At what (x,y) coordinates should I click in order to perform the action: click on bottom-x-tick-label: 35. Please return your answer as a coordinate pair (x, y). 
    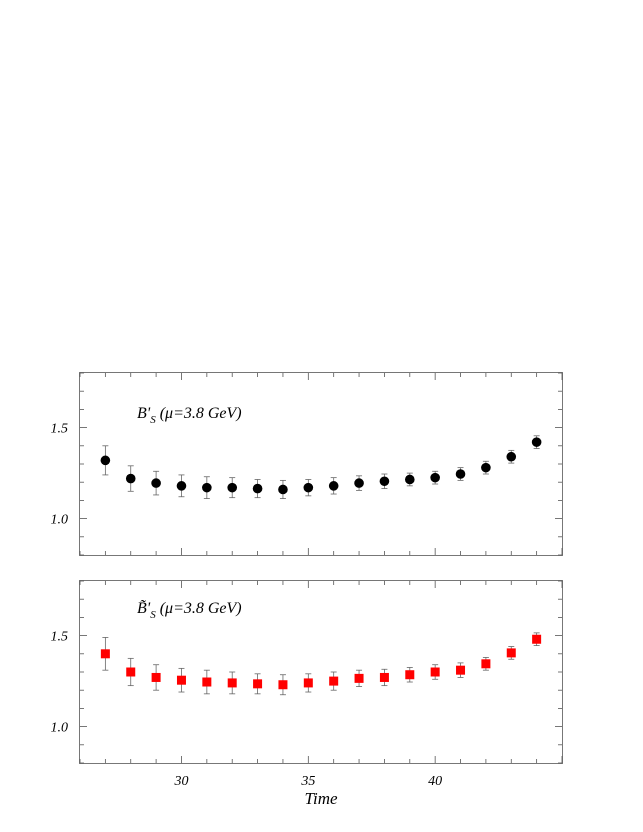
    Looking at the image, I should click on (307, 781).